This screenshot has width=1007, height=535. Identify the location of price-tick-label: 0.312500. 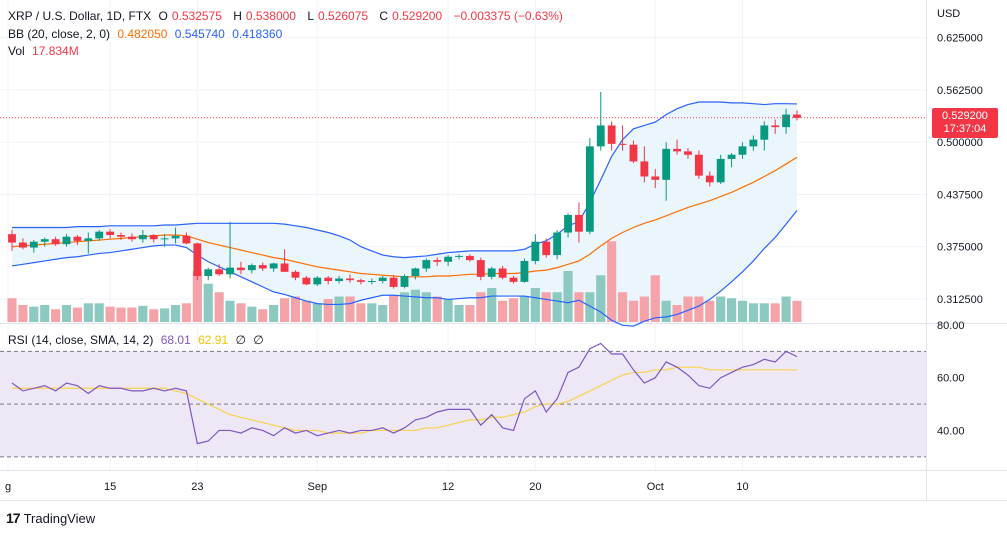
(960, 300).